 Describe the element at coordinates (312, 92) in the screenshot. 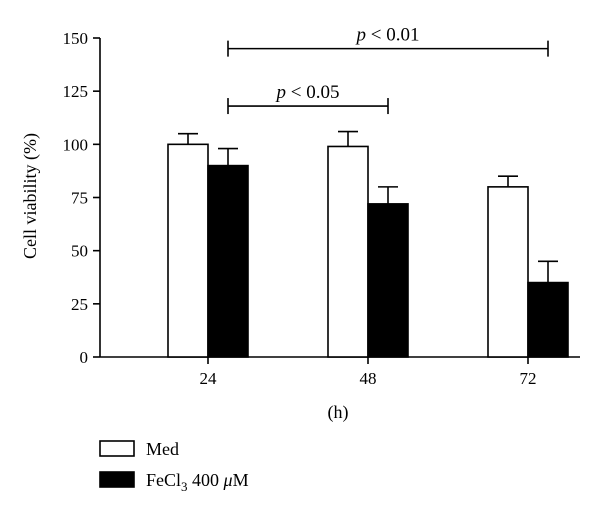

I see `p-value-text: < 0.05` at that location.